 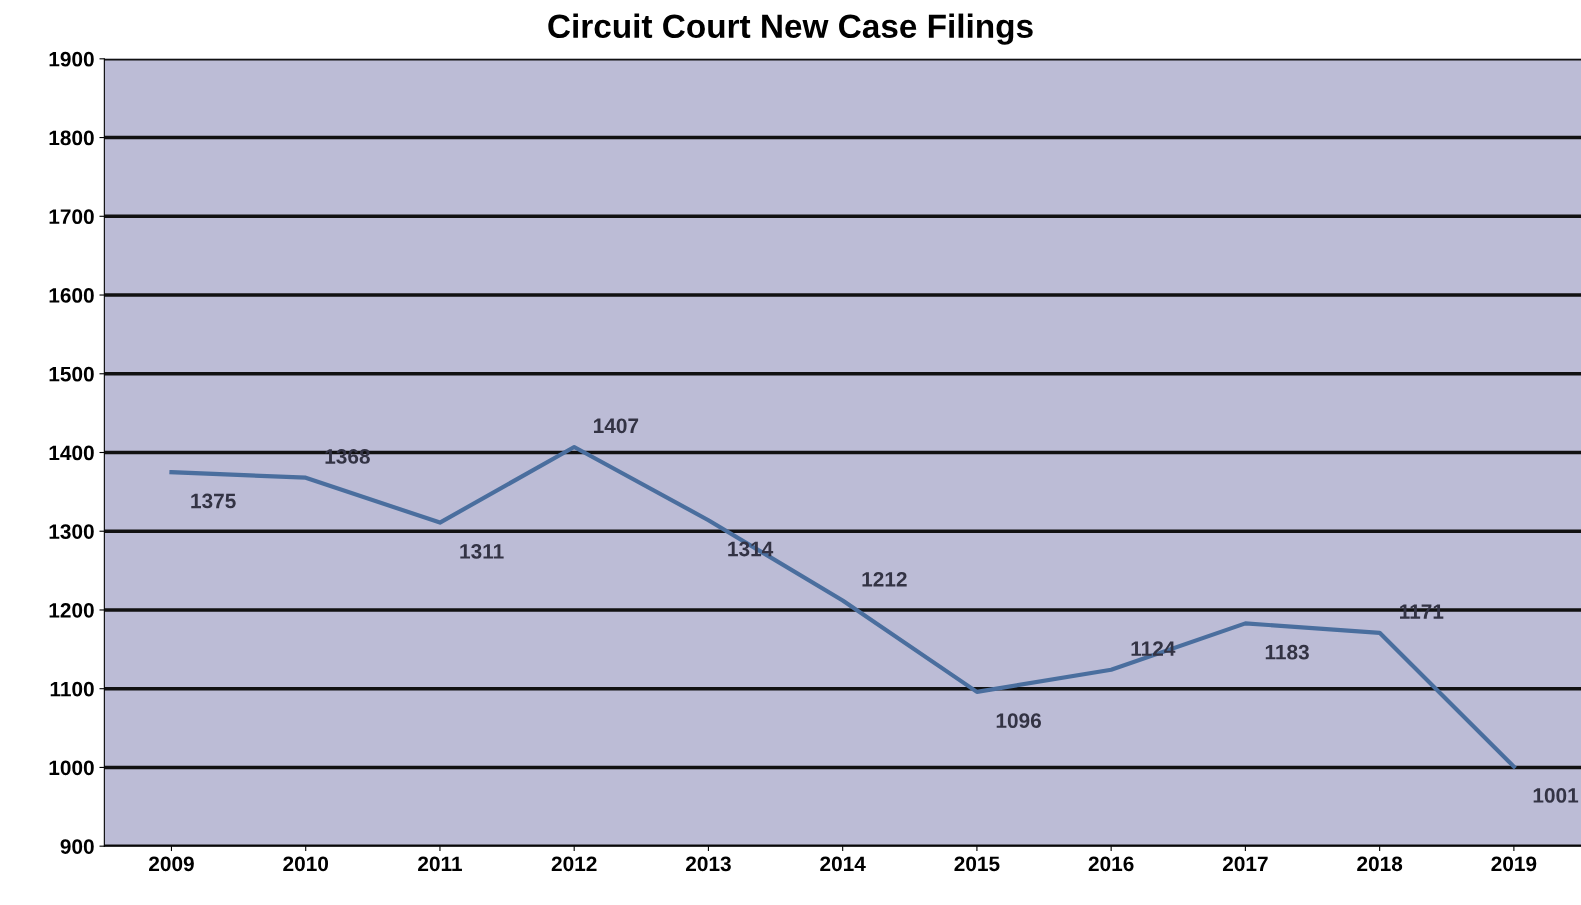 I want to click on y-tick-label: 1400, so click(x=71, y=453).